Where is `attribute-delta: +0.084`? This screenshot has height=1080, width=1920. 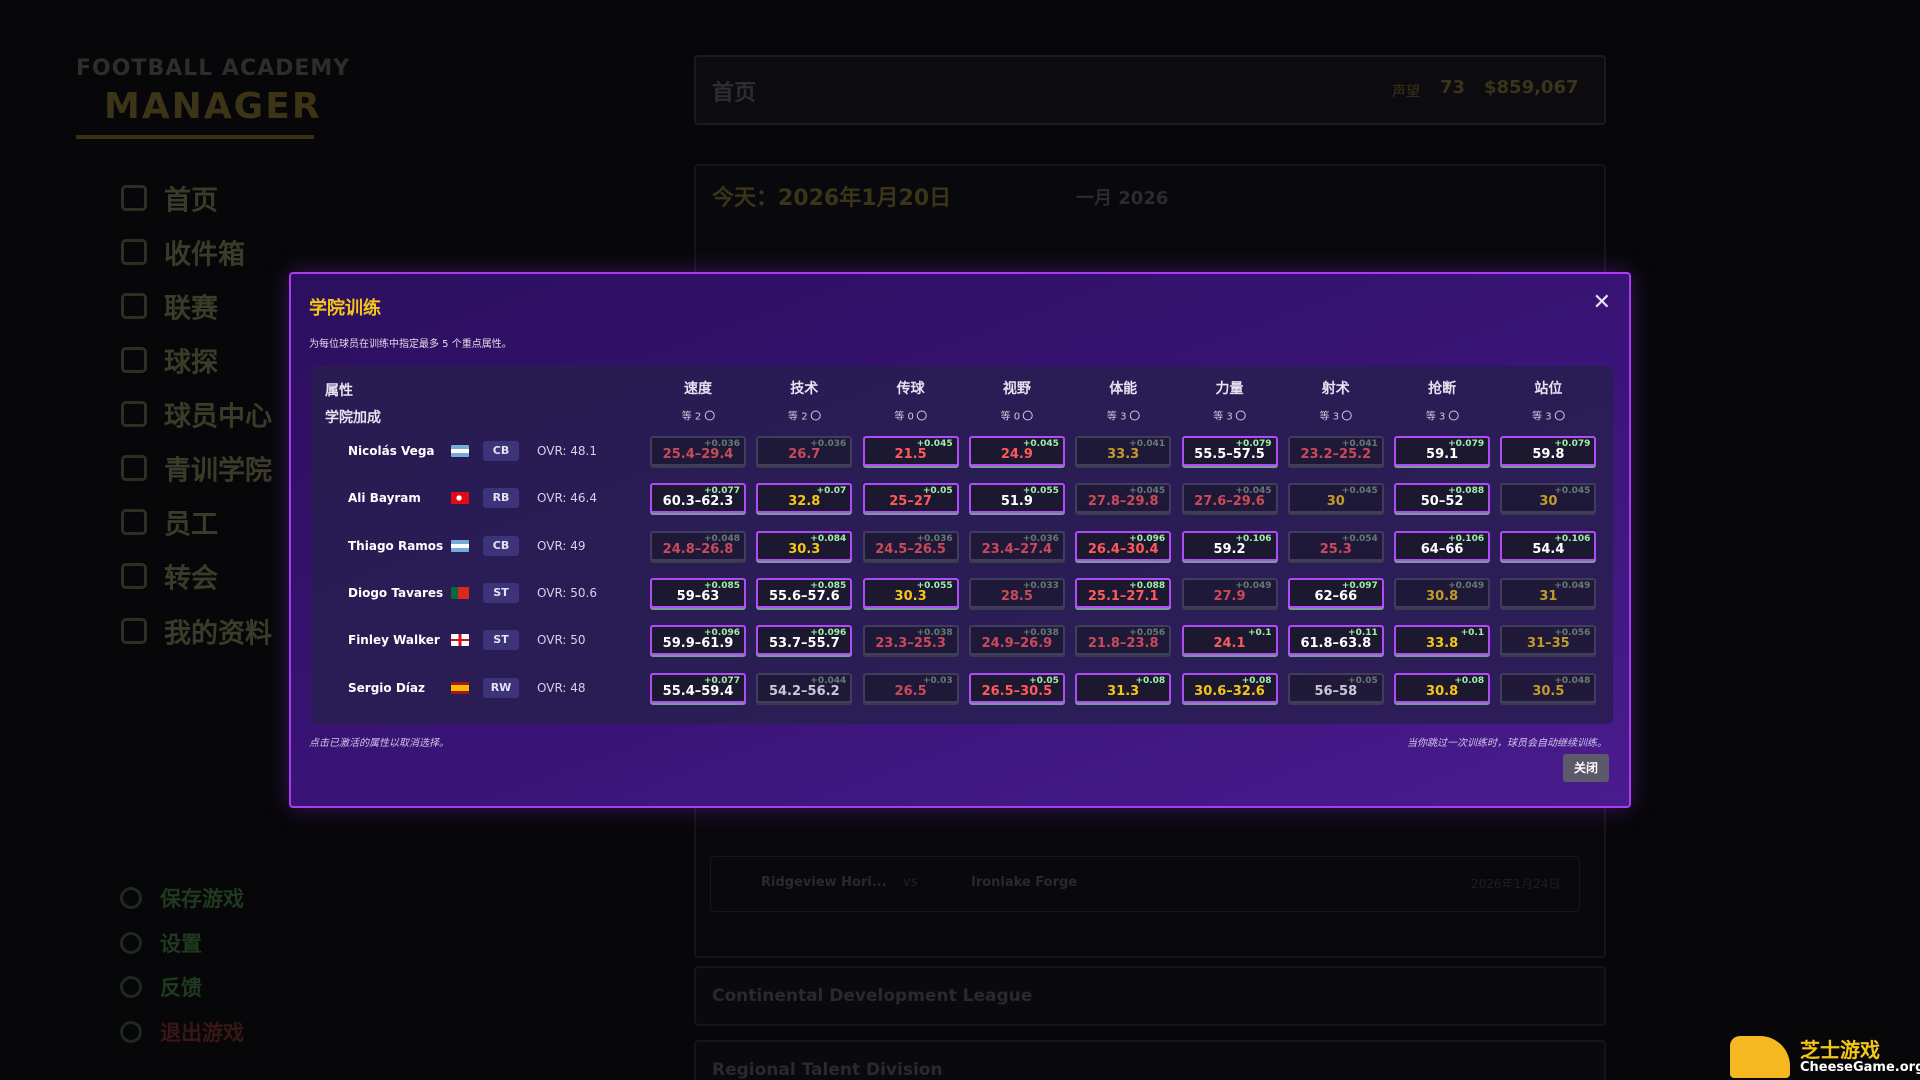 attribute-delta: +0.084 is located at coordinates (828, 538).